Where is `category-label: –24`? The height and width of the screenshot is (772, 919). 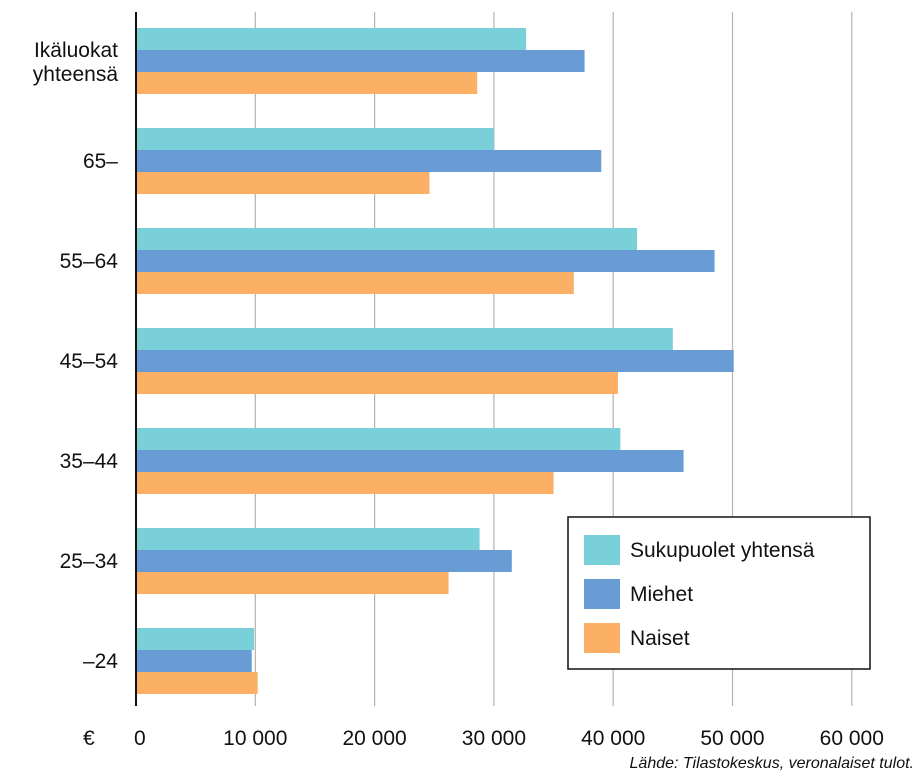
category-label: –24 is located at coordinates (100, 661).